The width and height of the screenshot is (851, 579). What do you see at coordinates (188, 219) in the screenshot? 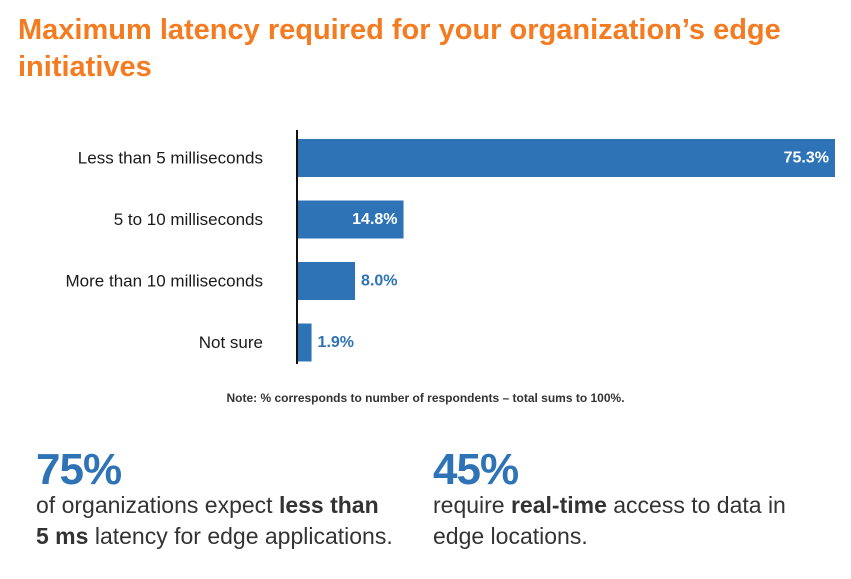
I see `category-label: 5 to 10 milliseconds` at bounding box center [188, 219].